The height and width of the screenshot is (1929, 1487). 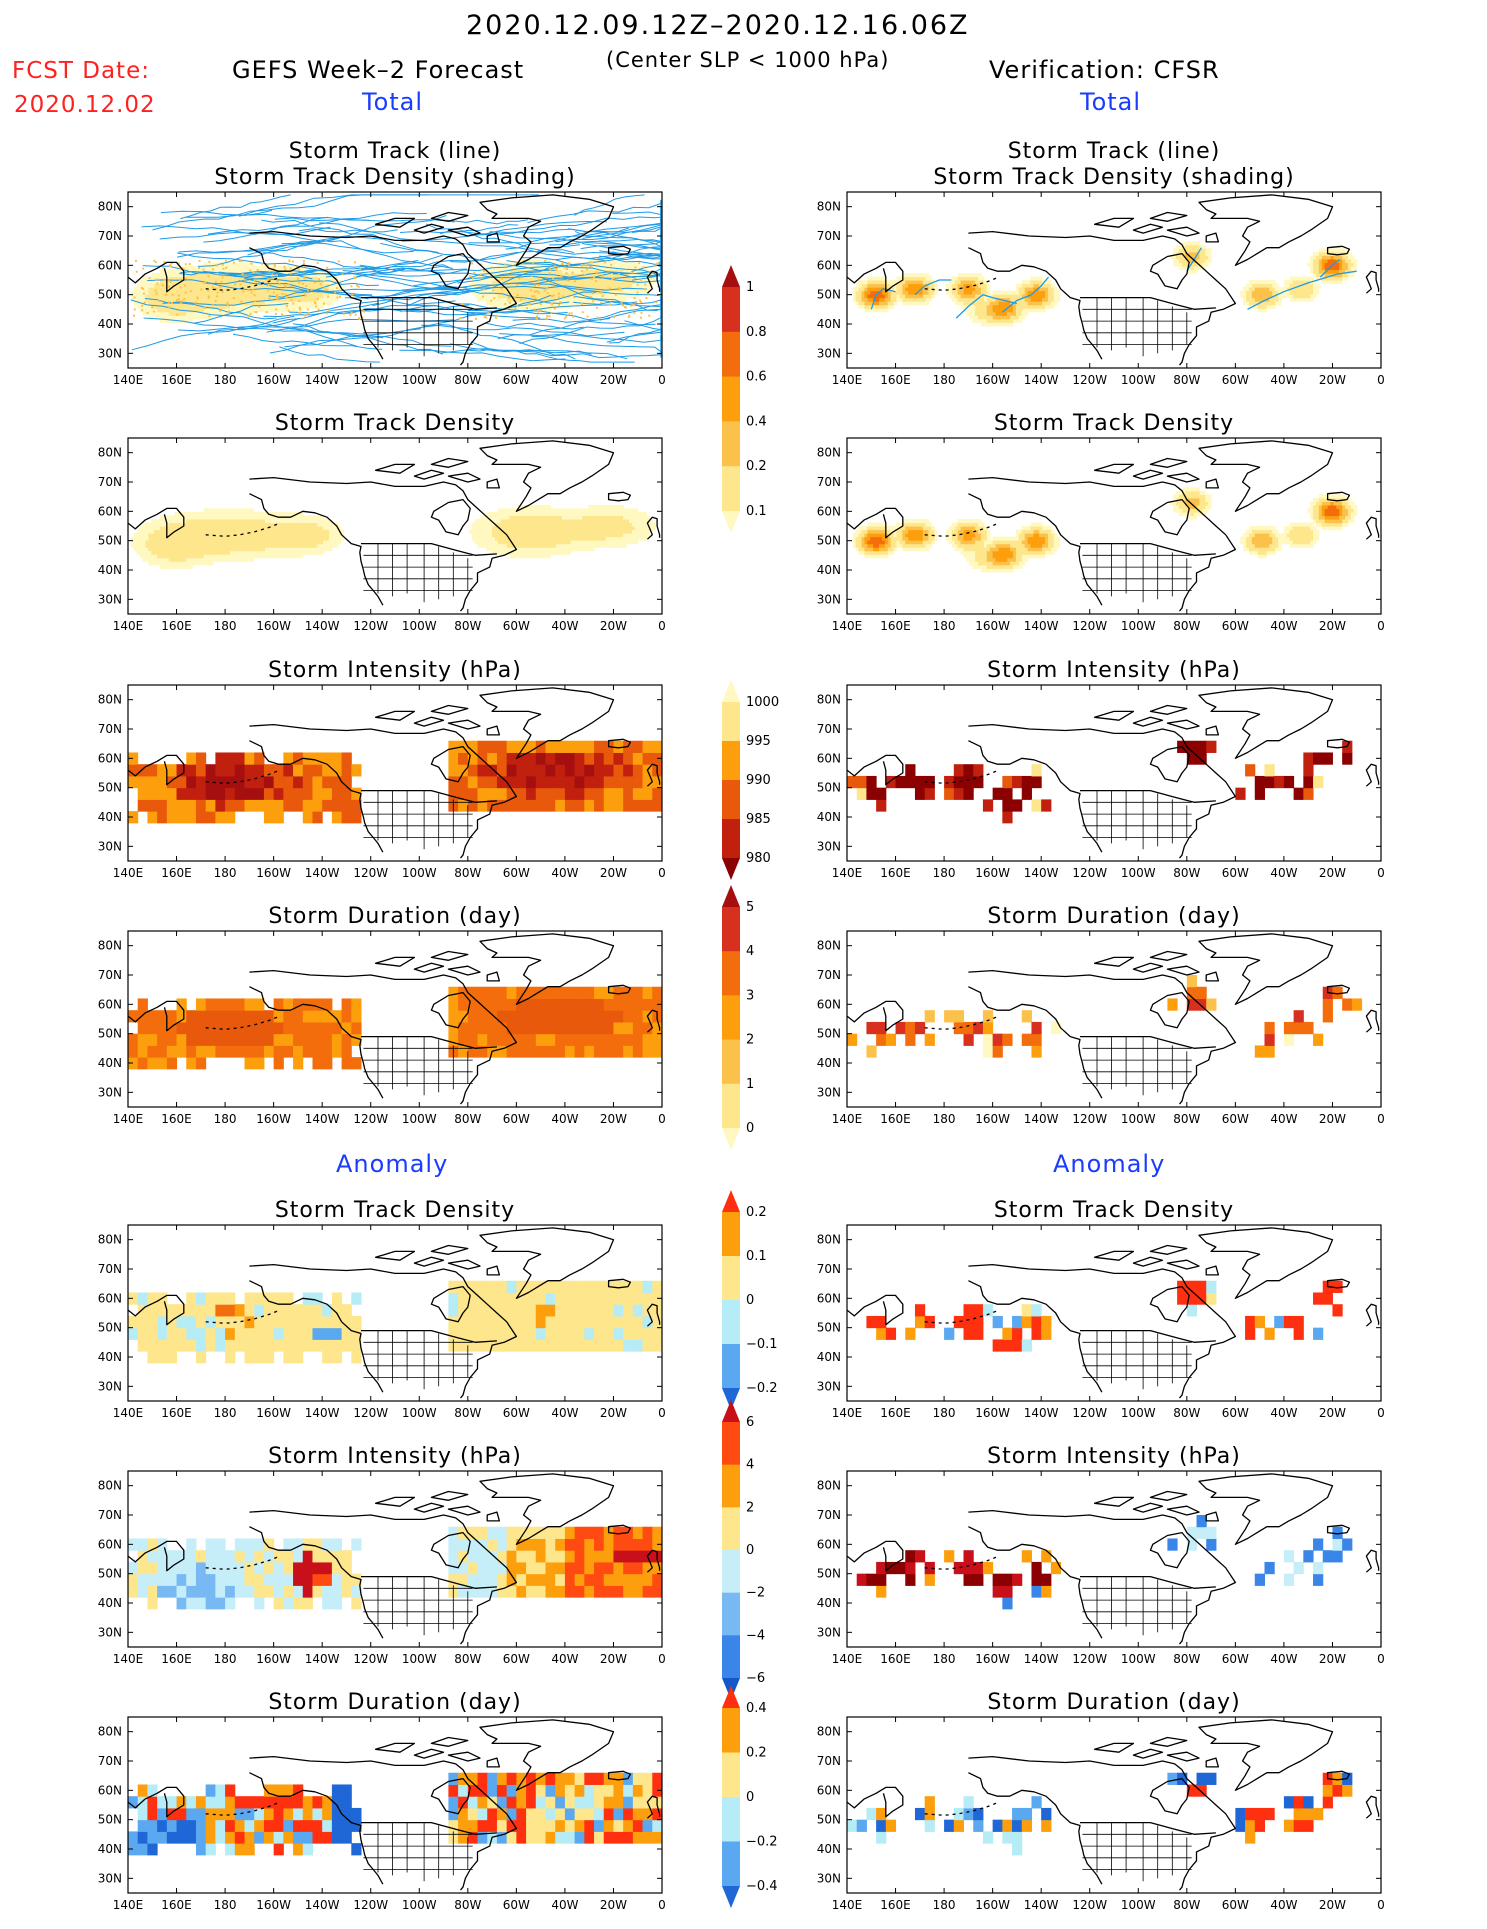 What do you see at coordinates (1113, 177) in the screenshot?
I see `panel-title: Storm Track Density (shading)` at bounding box center [1113, 177].